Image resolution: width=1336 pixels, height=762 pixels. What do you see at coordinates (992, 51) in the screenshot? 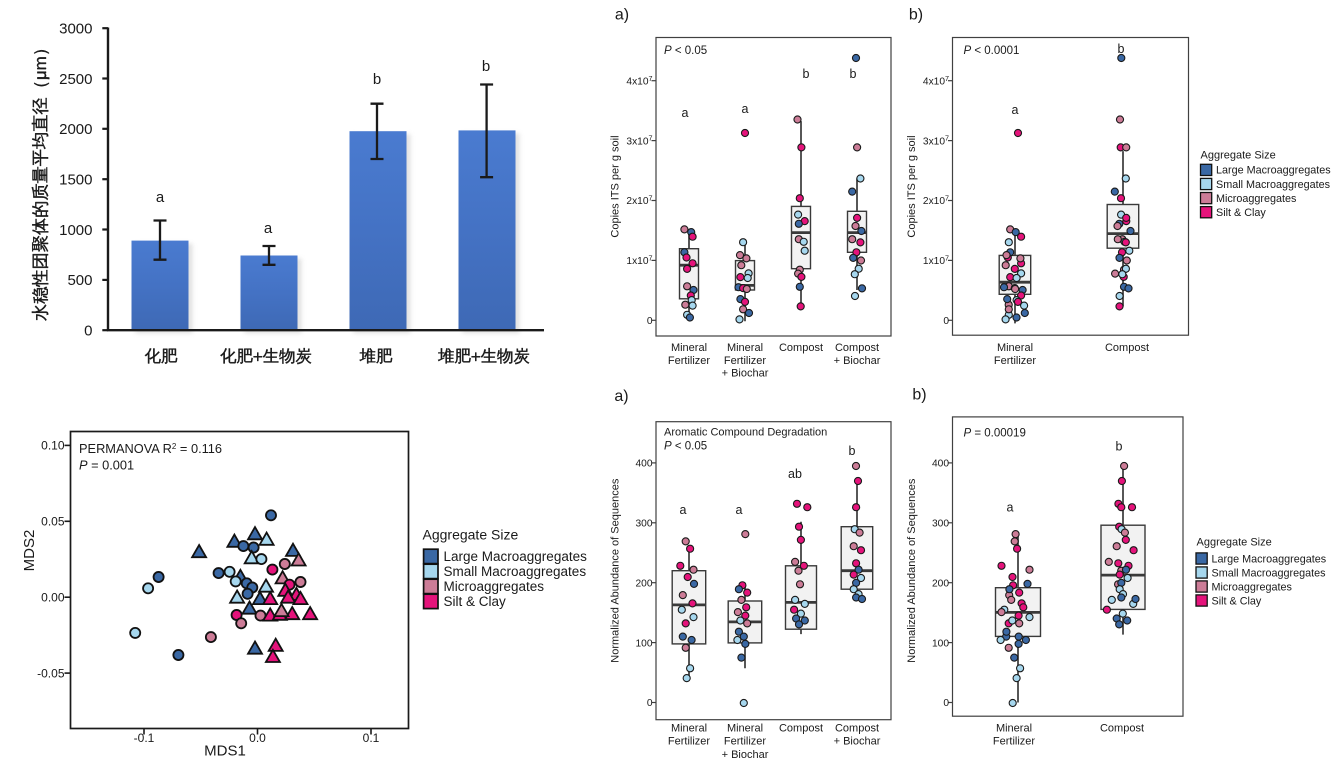
I see `svg-text: P < 0.0001` at bounding box center [992, 51].